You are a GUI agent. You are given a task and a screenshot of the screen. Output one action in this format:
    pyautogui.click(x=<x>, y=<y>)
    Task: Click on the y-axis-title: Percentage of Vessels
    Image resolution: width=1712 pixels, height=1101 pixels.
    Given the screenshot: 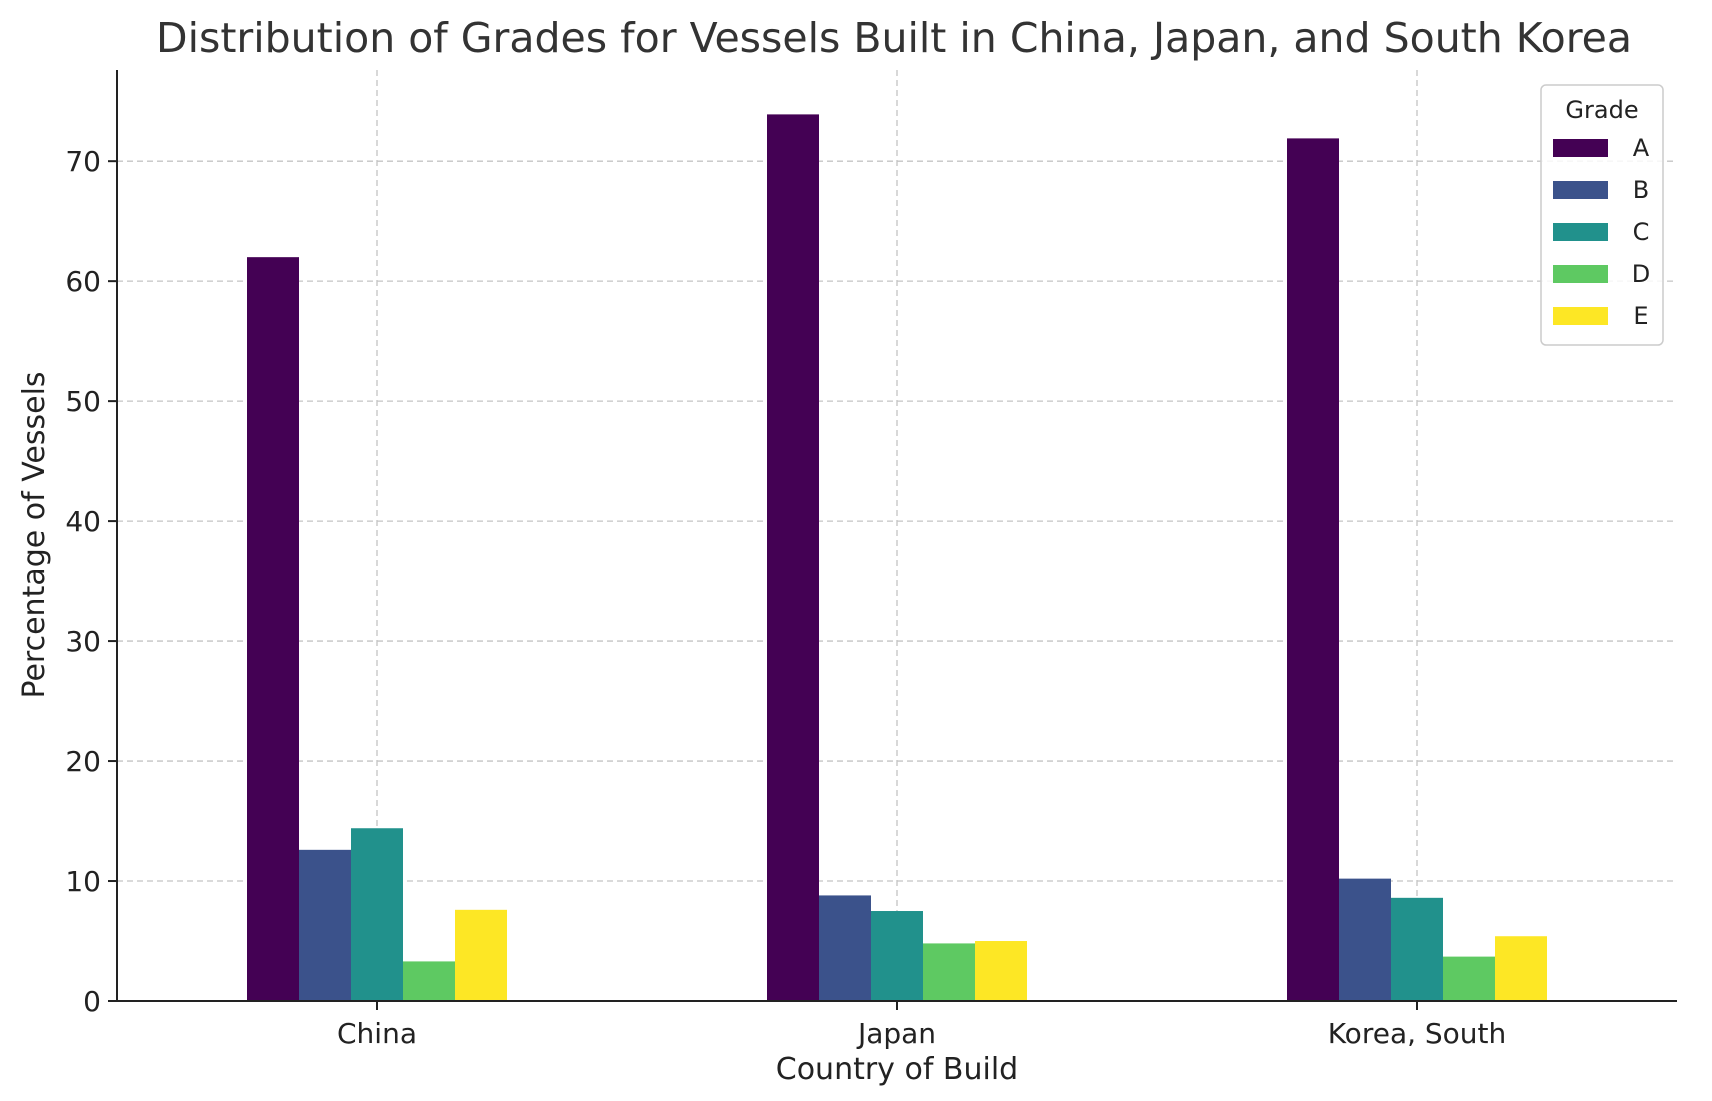 What is the action you would take?
    pyautogui.click(x=34, y=534)
    